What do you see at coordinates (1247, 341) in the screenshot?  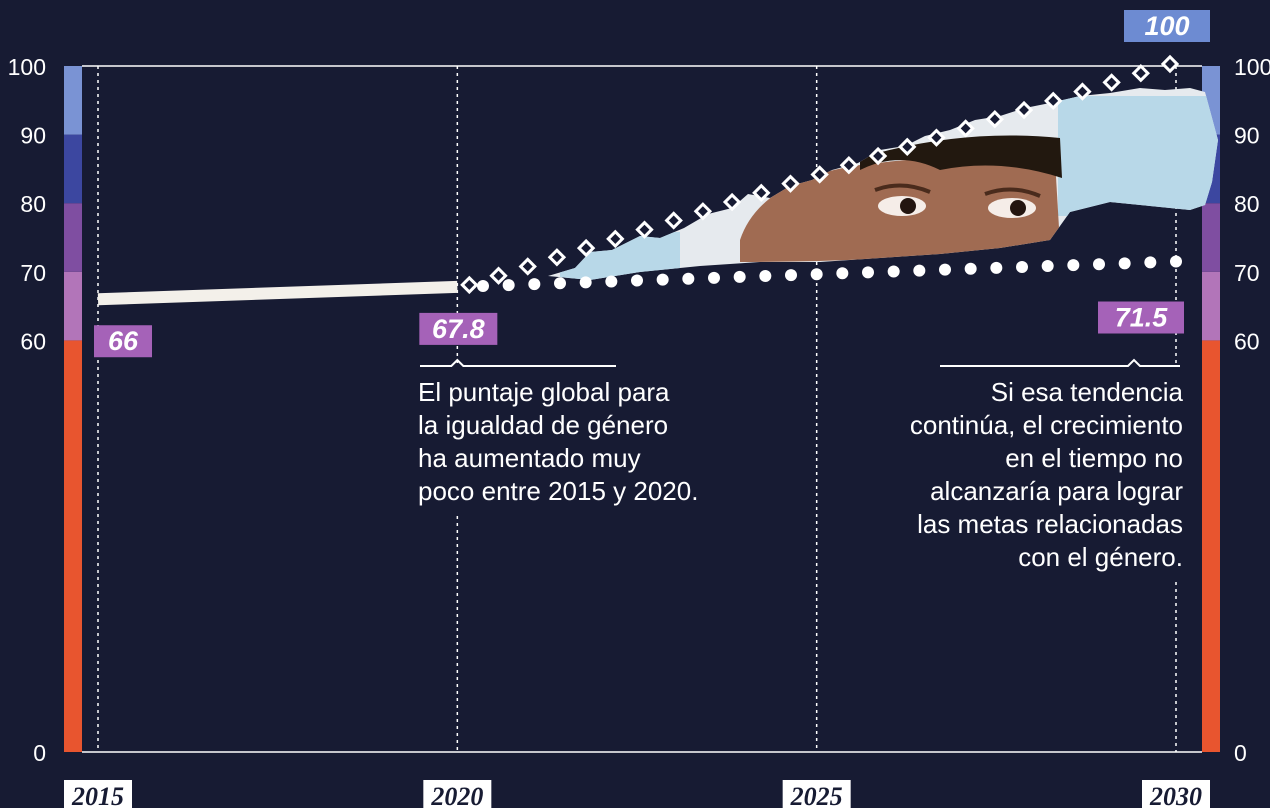 I see `y-tick-right-60: 60` at bounding box center [1247, 341].